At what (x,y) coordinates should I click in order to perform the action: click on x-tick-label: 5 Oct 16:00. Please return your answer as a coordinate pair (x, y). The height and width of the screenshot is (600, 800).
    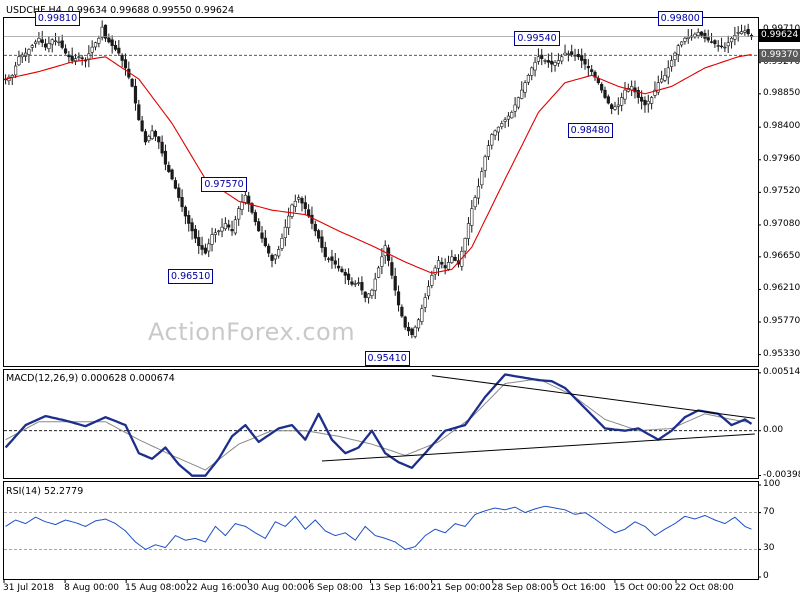
    Looking at the image, I should click on (579, 588).